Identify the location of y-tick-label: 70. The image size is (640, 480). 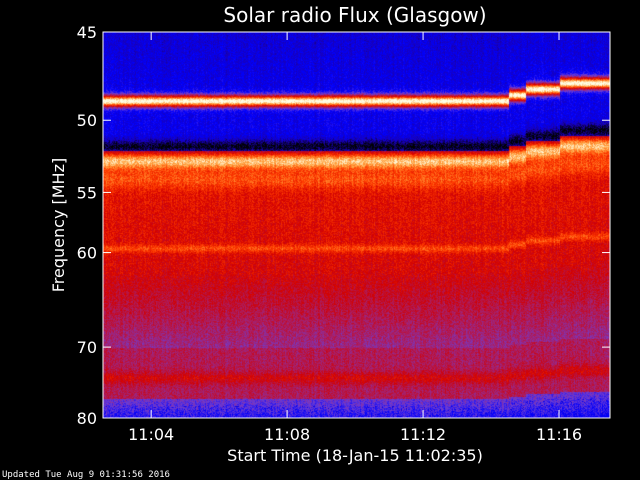
(87, 347).